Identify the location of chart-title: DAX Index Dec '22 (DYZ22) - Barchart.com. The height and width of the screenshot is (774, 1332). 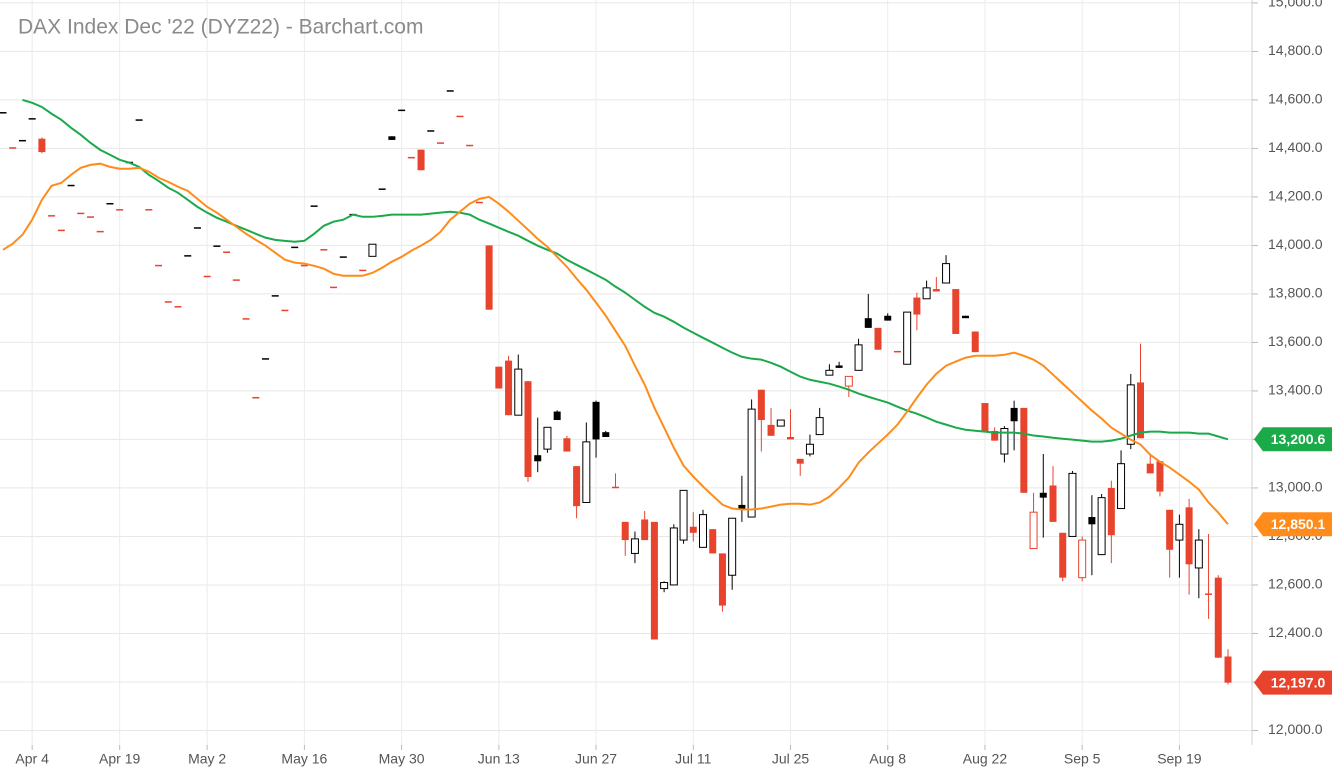
(220, 27).